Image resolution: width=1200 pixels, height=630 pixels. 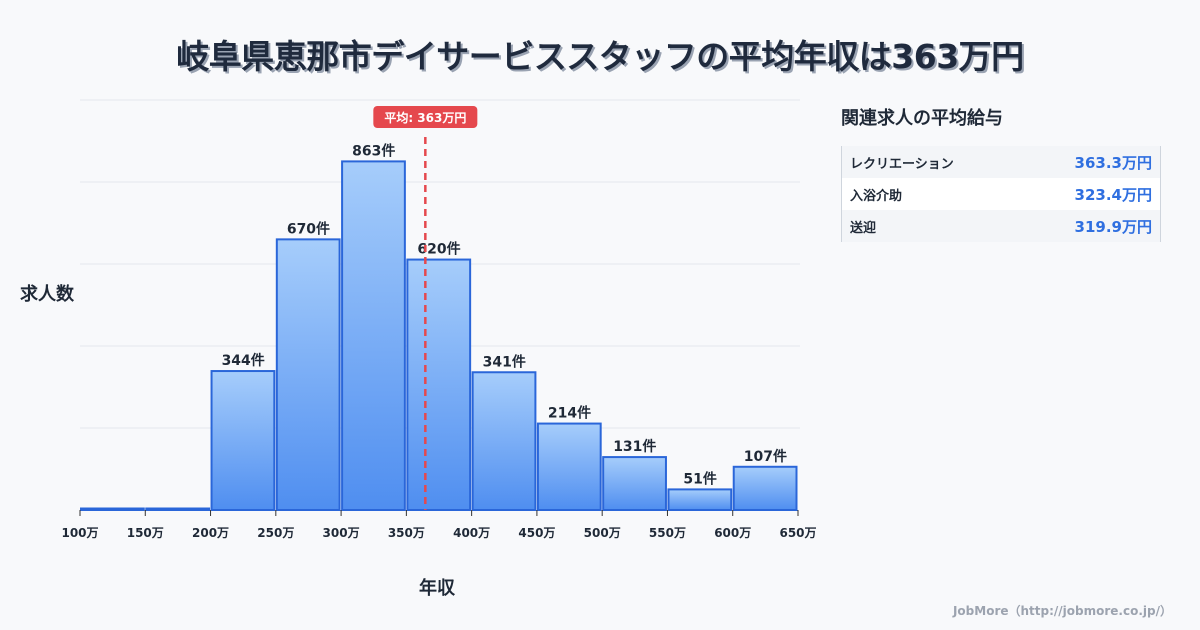 I want to click on mean-marker: 平均: 363万円, so click(x=425, y=308).